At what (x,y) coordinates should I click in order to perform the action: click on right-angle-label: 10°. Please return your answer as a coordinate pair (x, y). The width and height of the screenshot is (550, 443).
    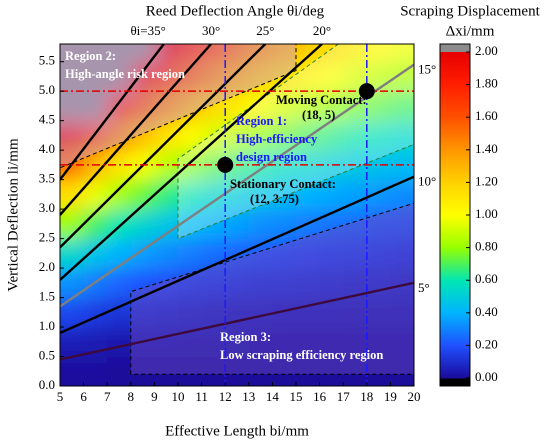
    Looking at the image, I should click on (427, 181).